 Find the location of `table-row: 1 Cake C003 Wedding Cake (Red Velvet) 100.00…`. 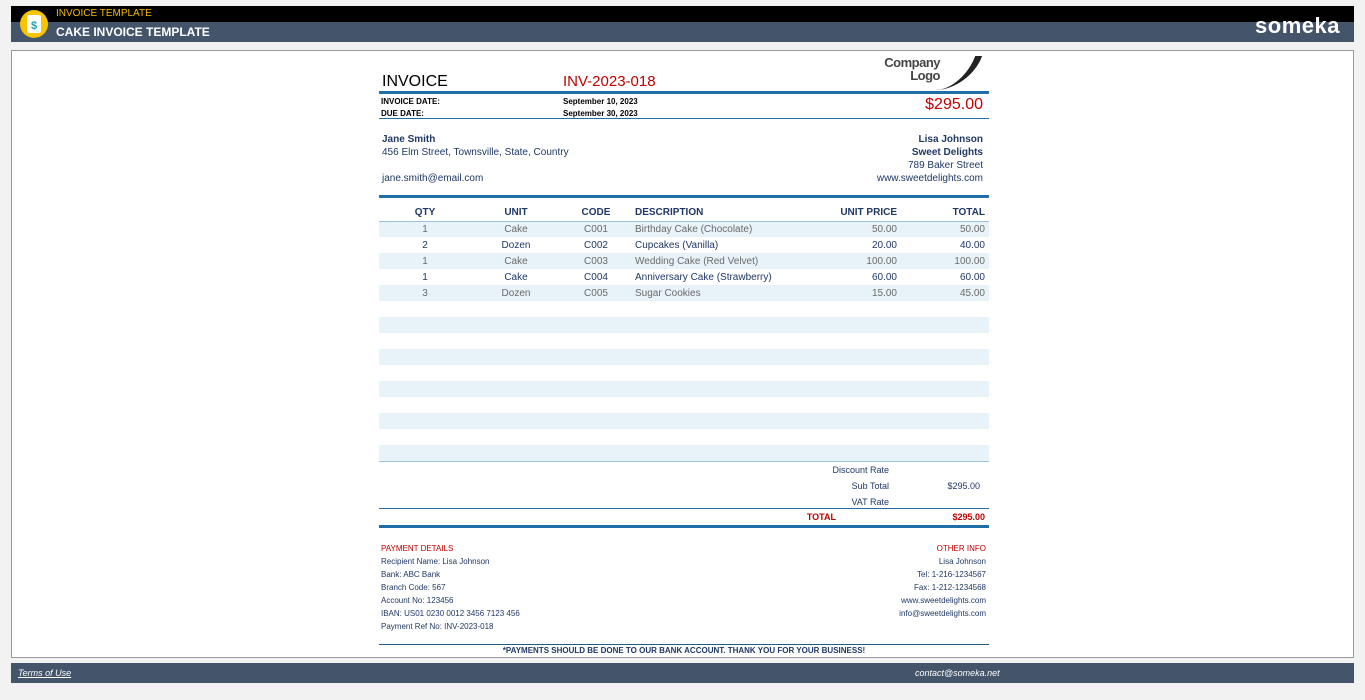

table-row: 1 Cake C003 Wedding Cake (Red Velvet) 100.00… is located at coordinates (684, 261).